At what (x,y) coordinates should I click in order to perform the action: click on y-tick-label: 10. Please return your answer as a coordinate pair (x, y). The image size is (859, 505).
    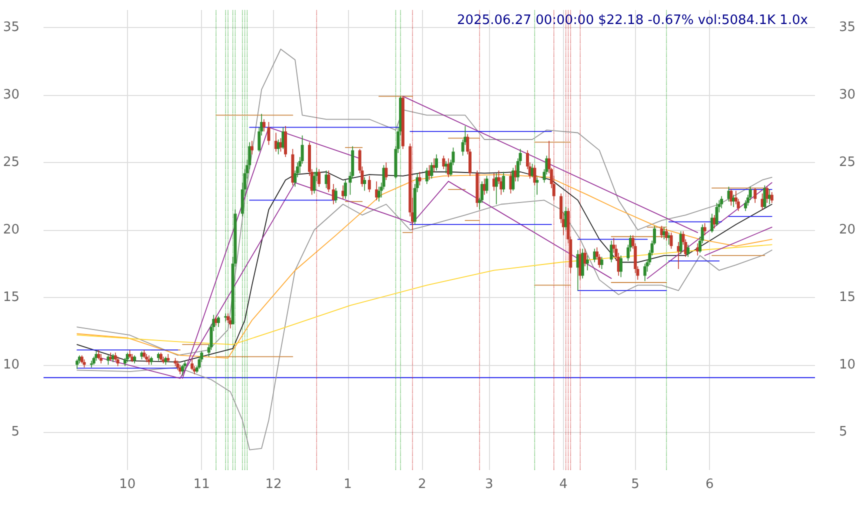
    Looking at the image, I should click on (11, 364).